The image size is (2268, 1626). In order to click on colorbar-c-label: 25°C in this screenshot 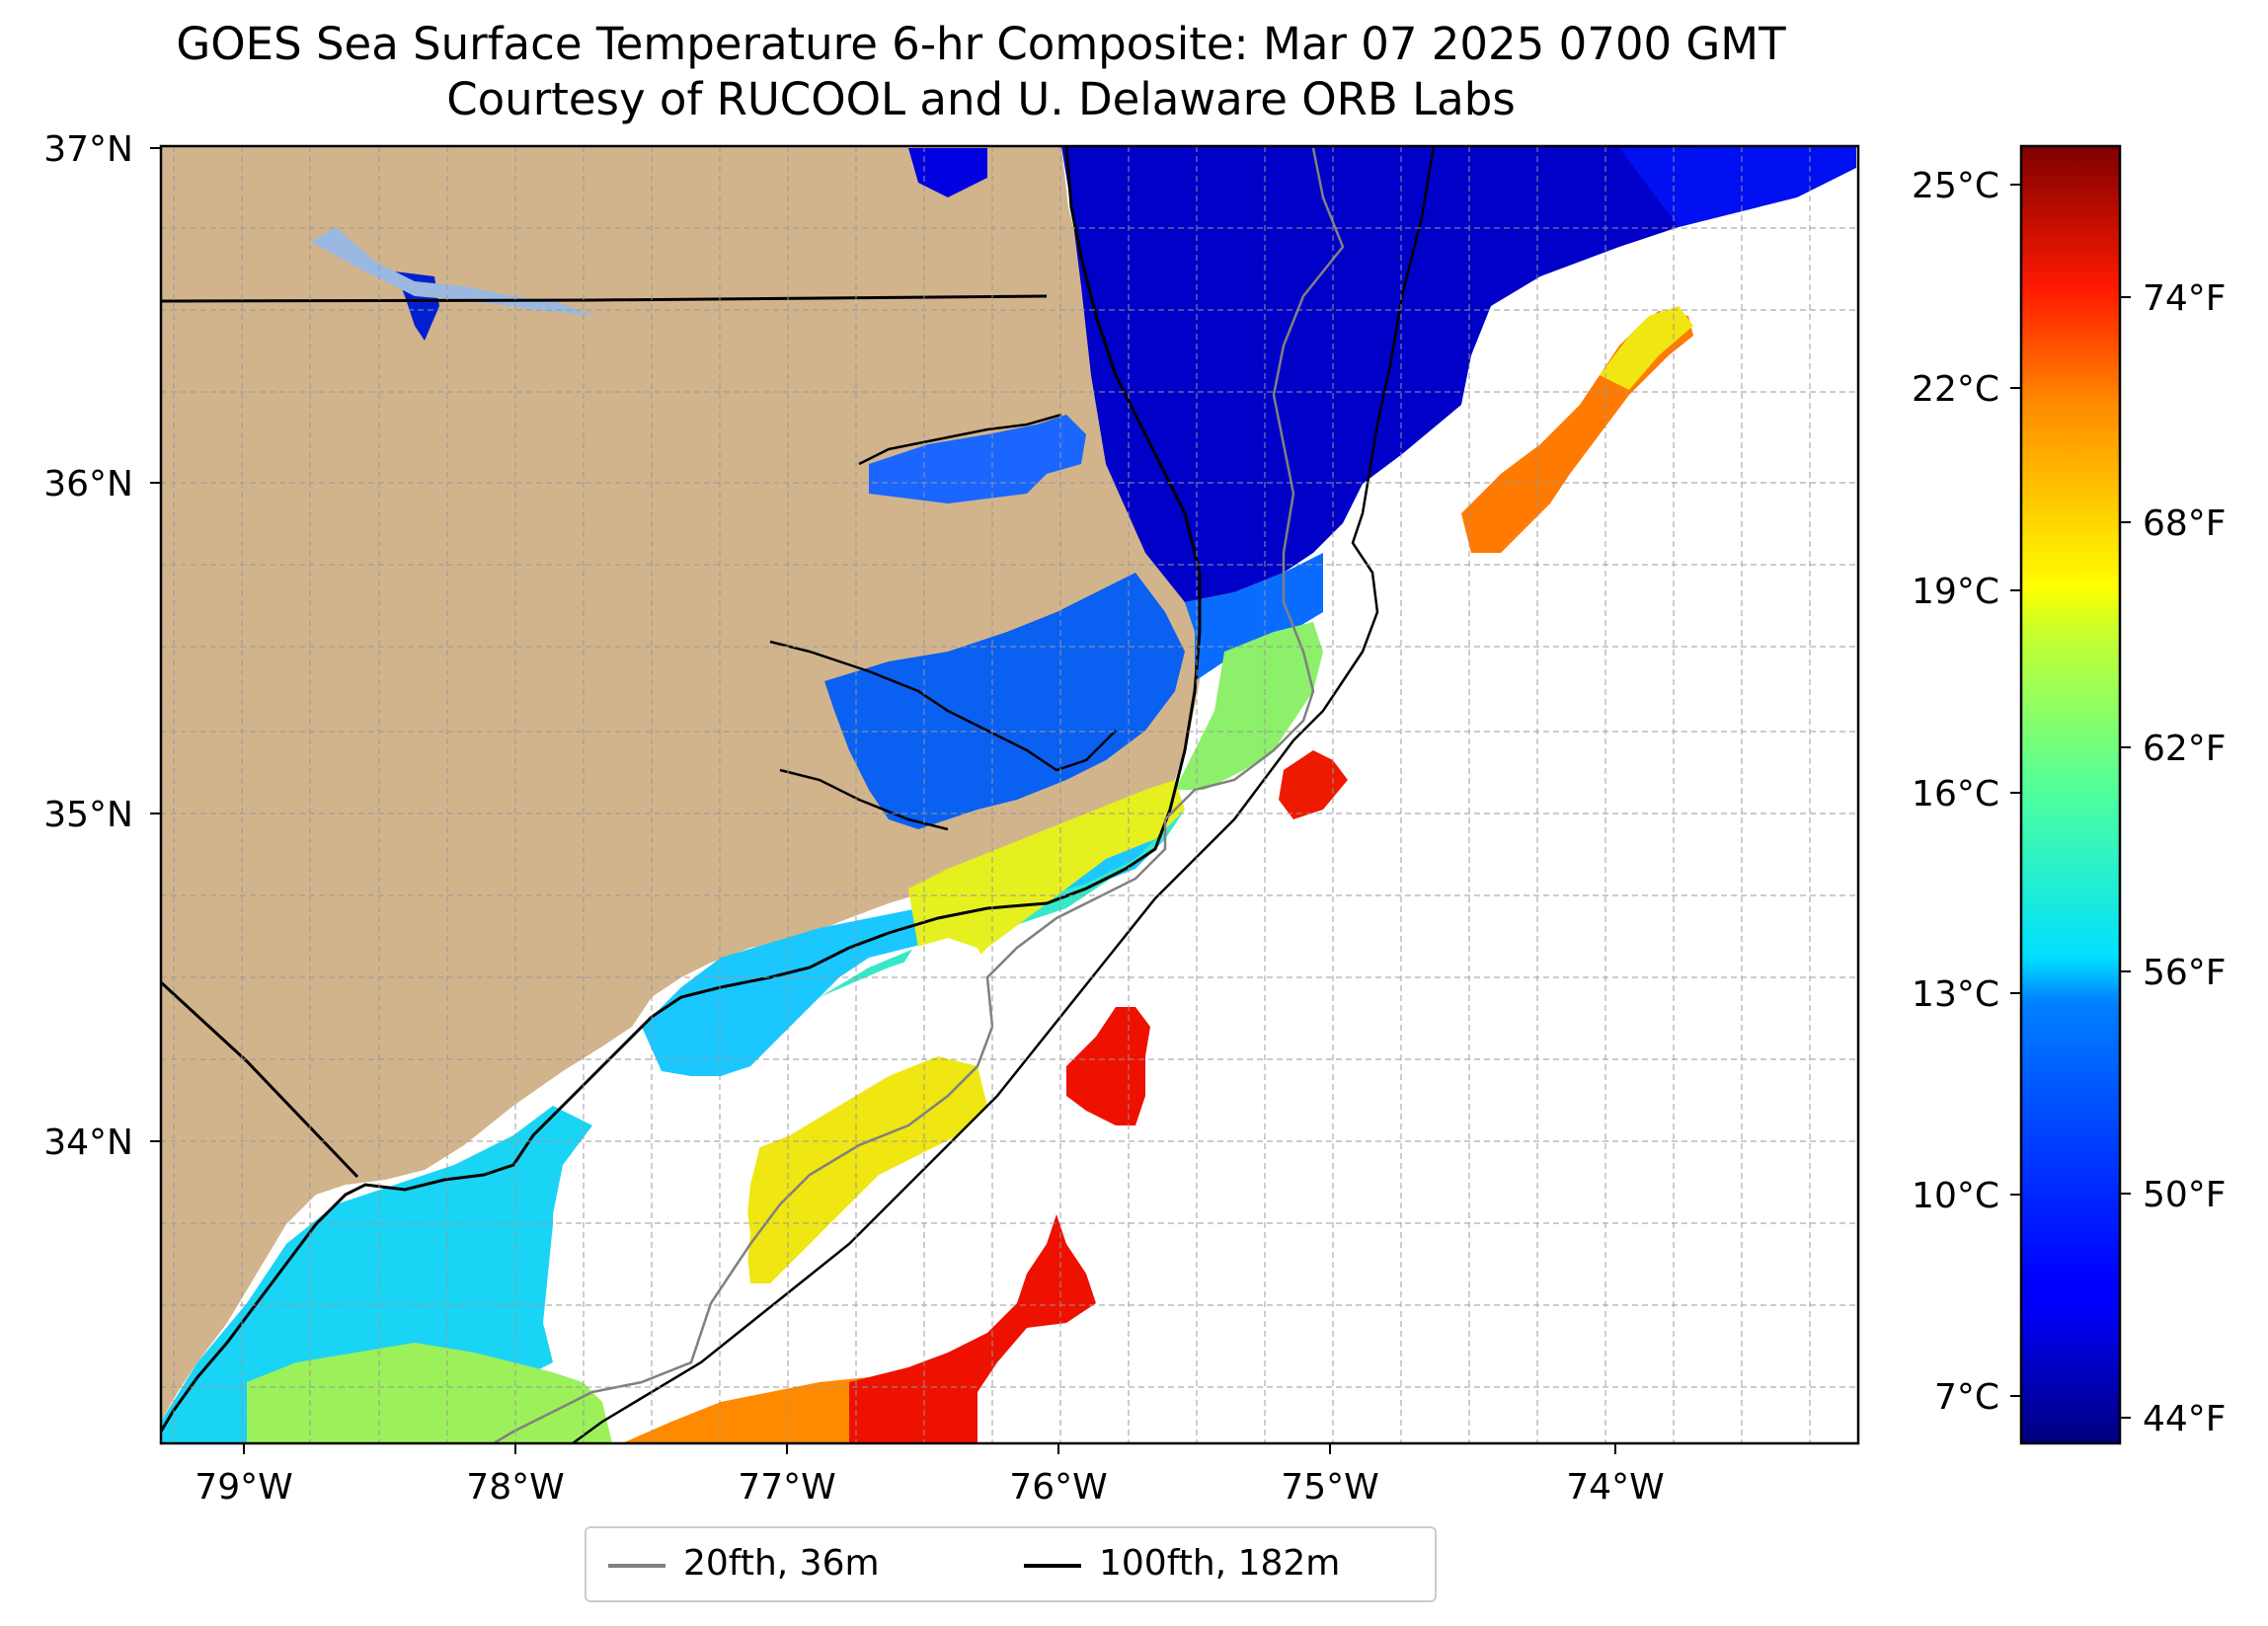, I will do `click(1955, 186)`.